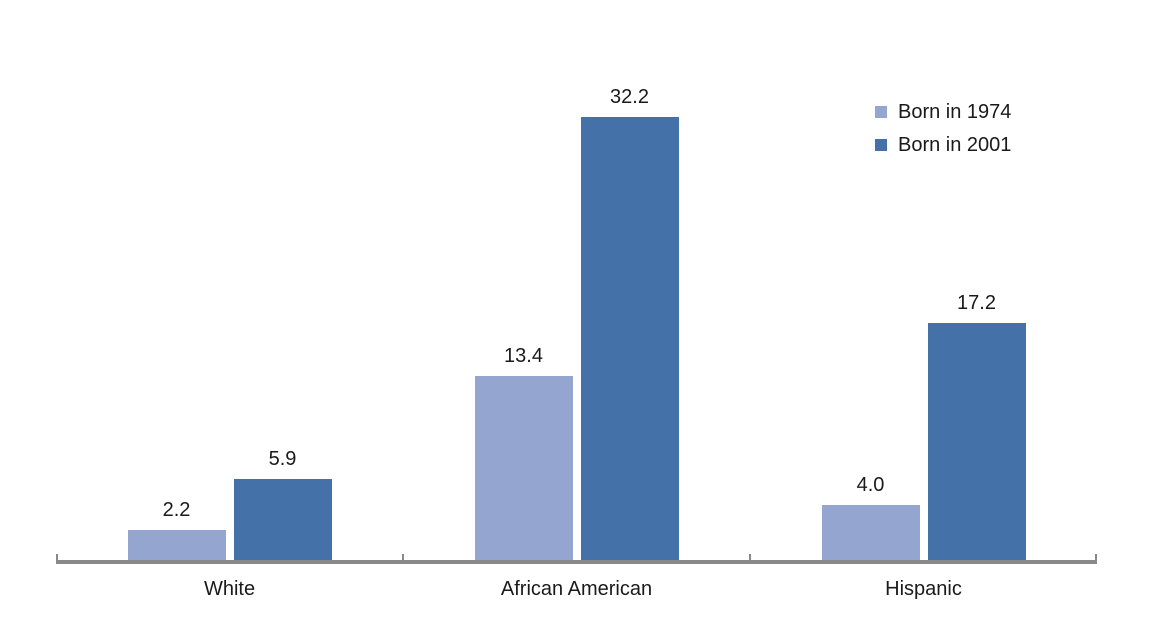 The width and height of the screenshot is (1164, 622). Describe the element at coordinates (955, 111) in the screenshot. I see `legend-label: Born in 1974` at that location.